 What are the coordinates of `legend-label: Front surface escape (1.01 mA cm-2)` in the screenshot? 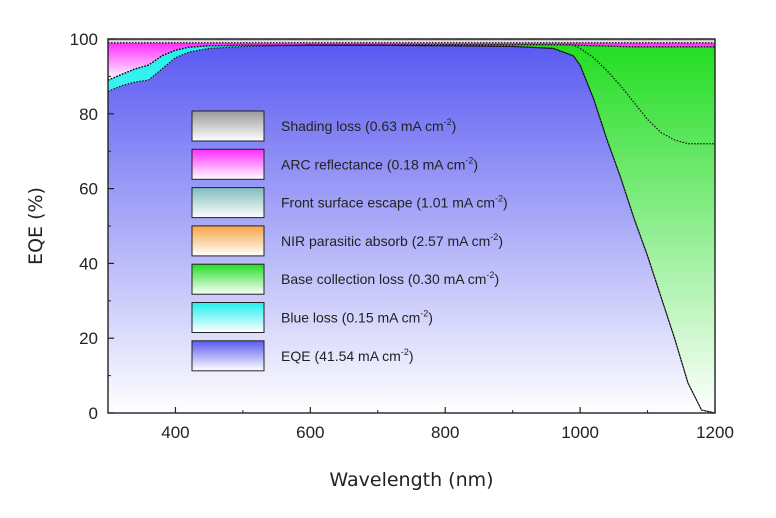 It's located at (394, 202).